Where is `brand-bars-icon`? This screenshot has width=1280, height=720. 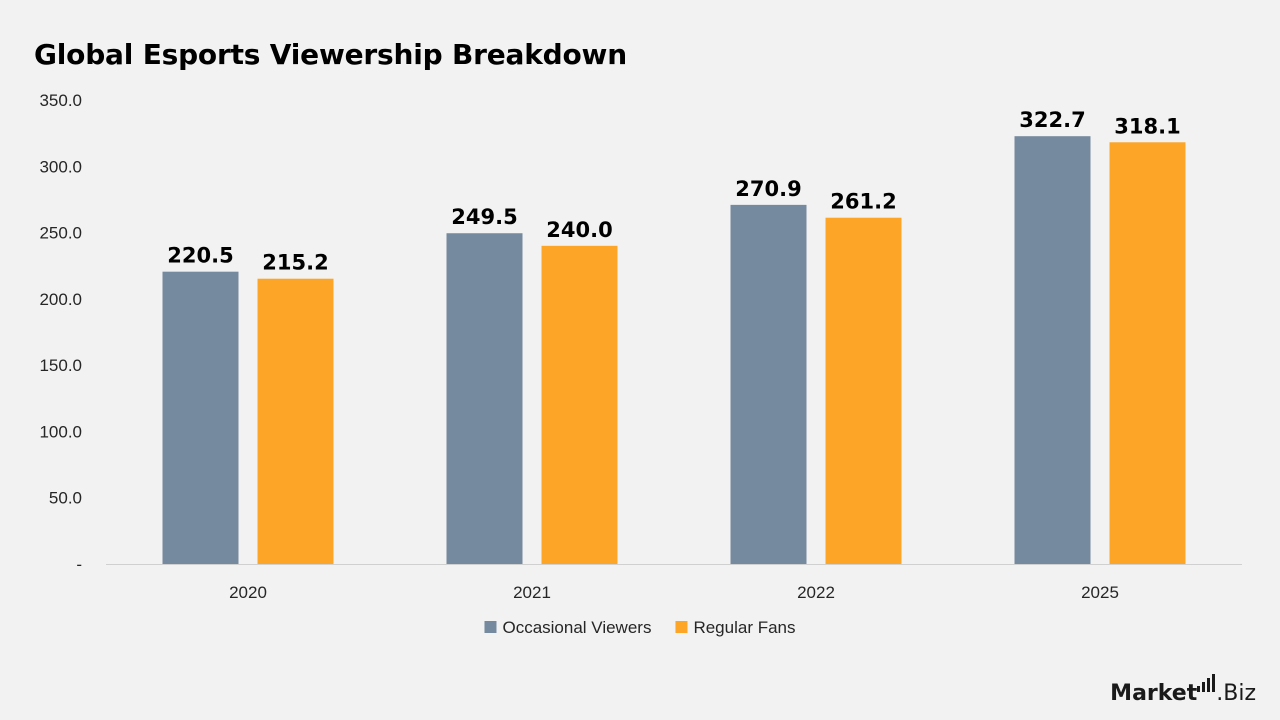
brand-bars-icon is located at coordinates (1206, 683).